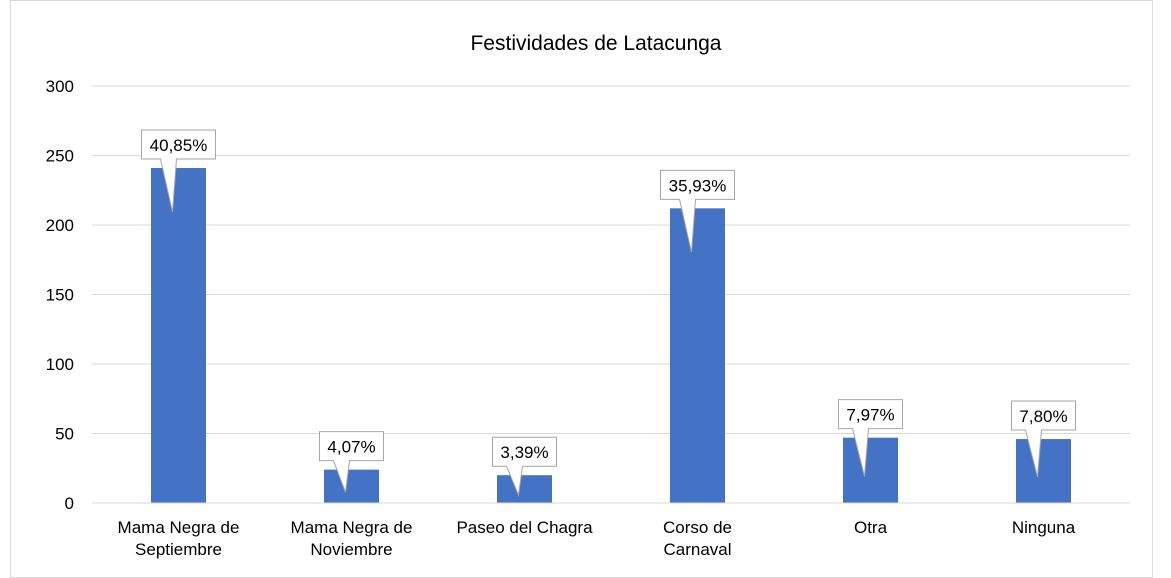  I want to click on x-tick-label: Paseo del Chagra, so click(524, 527).